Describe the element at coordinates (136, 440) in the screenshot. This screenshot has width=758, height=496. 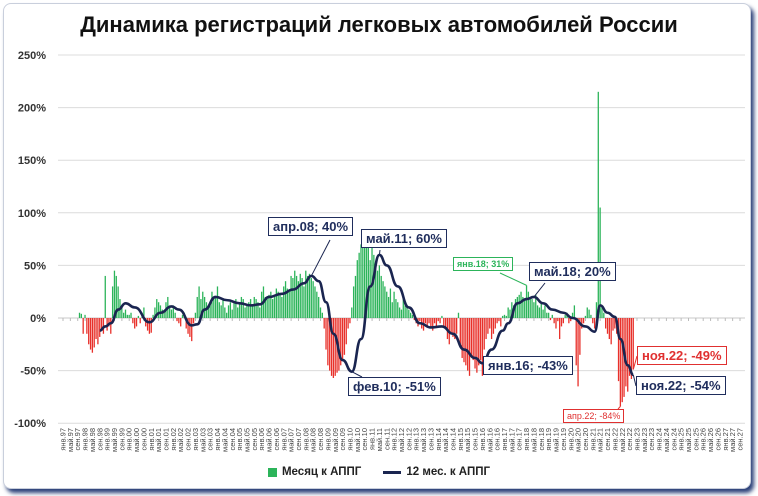
I see `x-tick-label: май.00` at that location.